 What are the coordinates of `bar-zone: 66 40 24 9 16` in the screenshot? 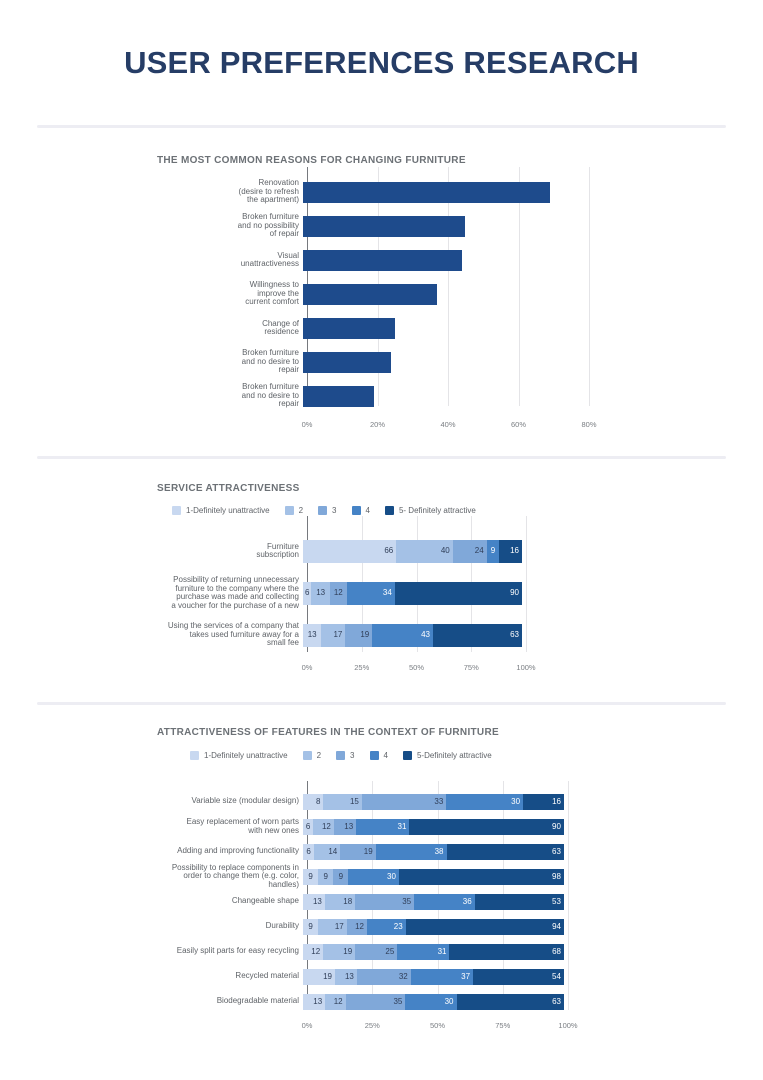 It's located at (412, 551).